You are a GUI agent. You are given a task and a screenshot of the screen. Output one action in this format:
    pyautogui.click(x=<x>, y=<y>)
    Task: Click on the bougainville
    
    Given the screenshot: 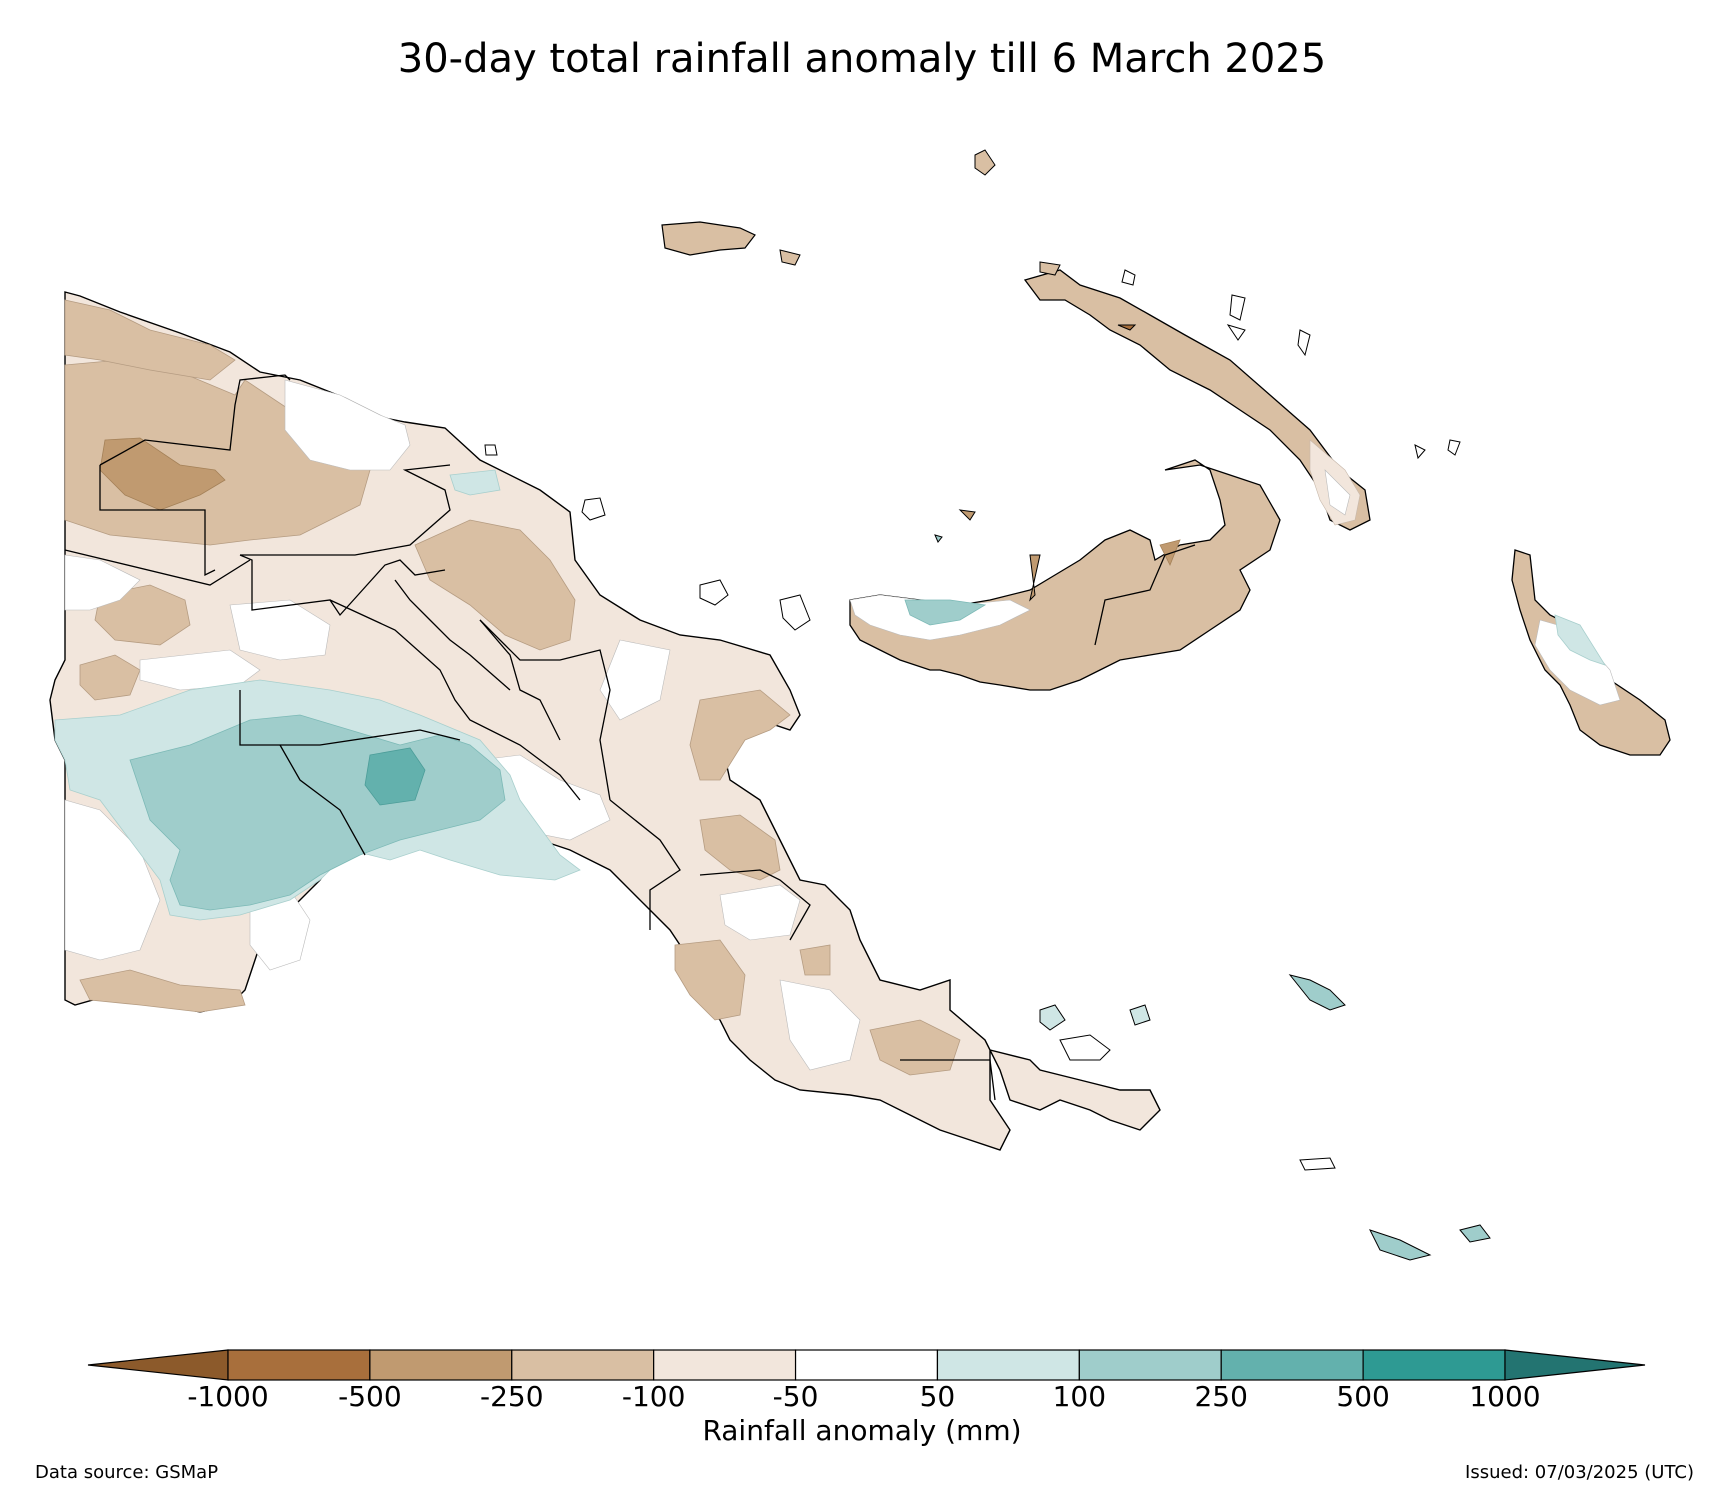 What is the action you would take?
    pyautogui.click(x=1591, y=652)
    